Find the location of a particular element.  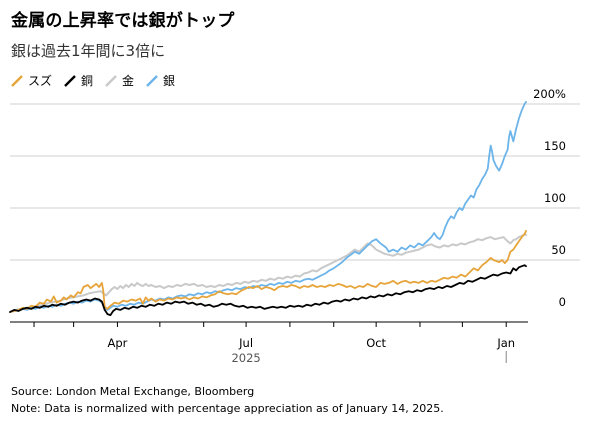

y-tick-label: 50 is located at coordinates (558, 250).